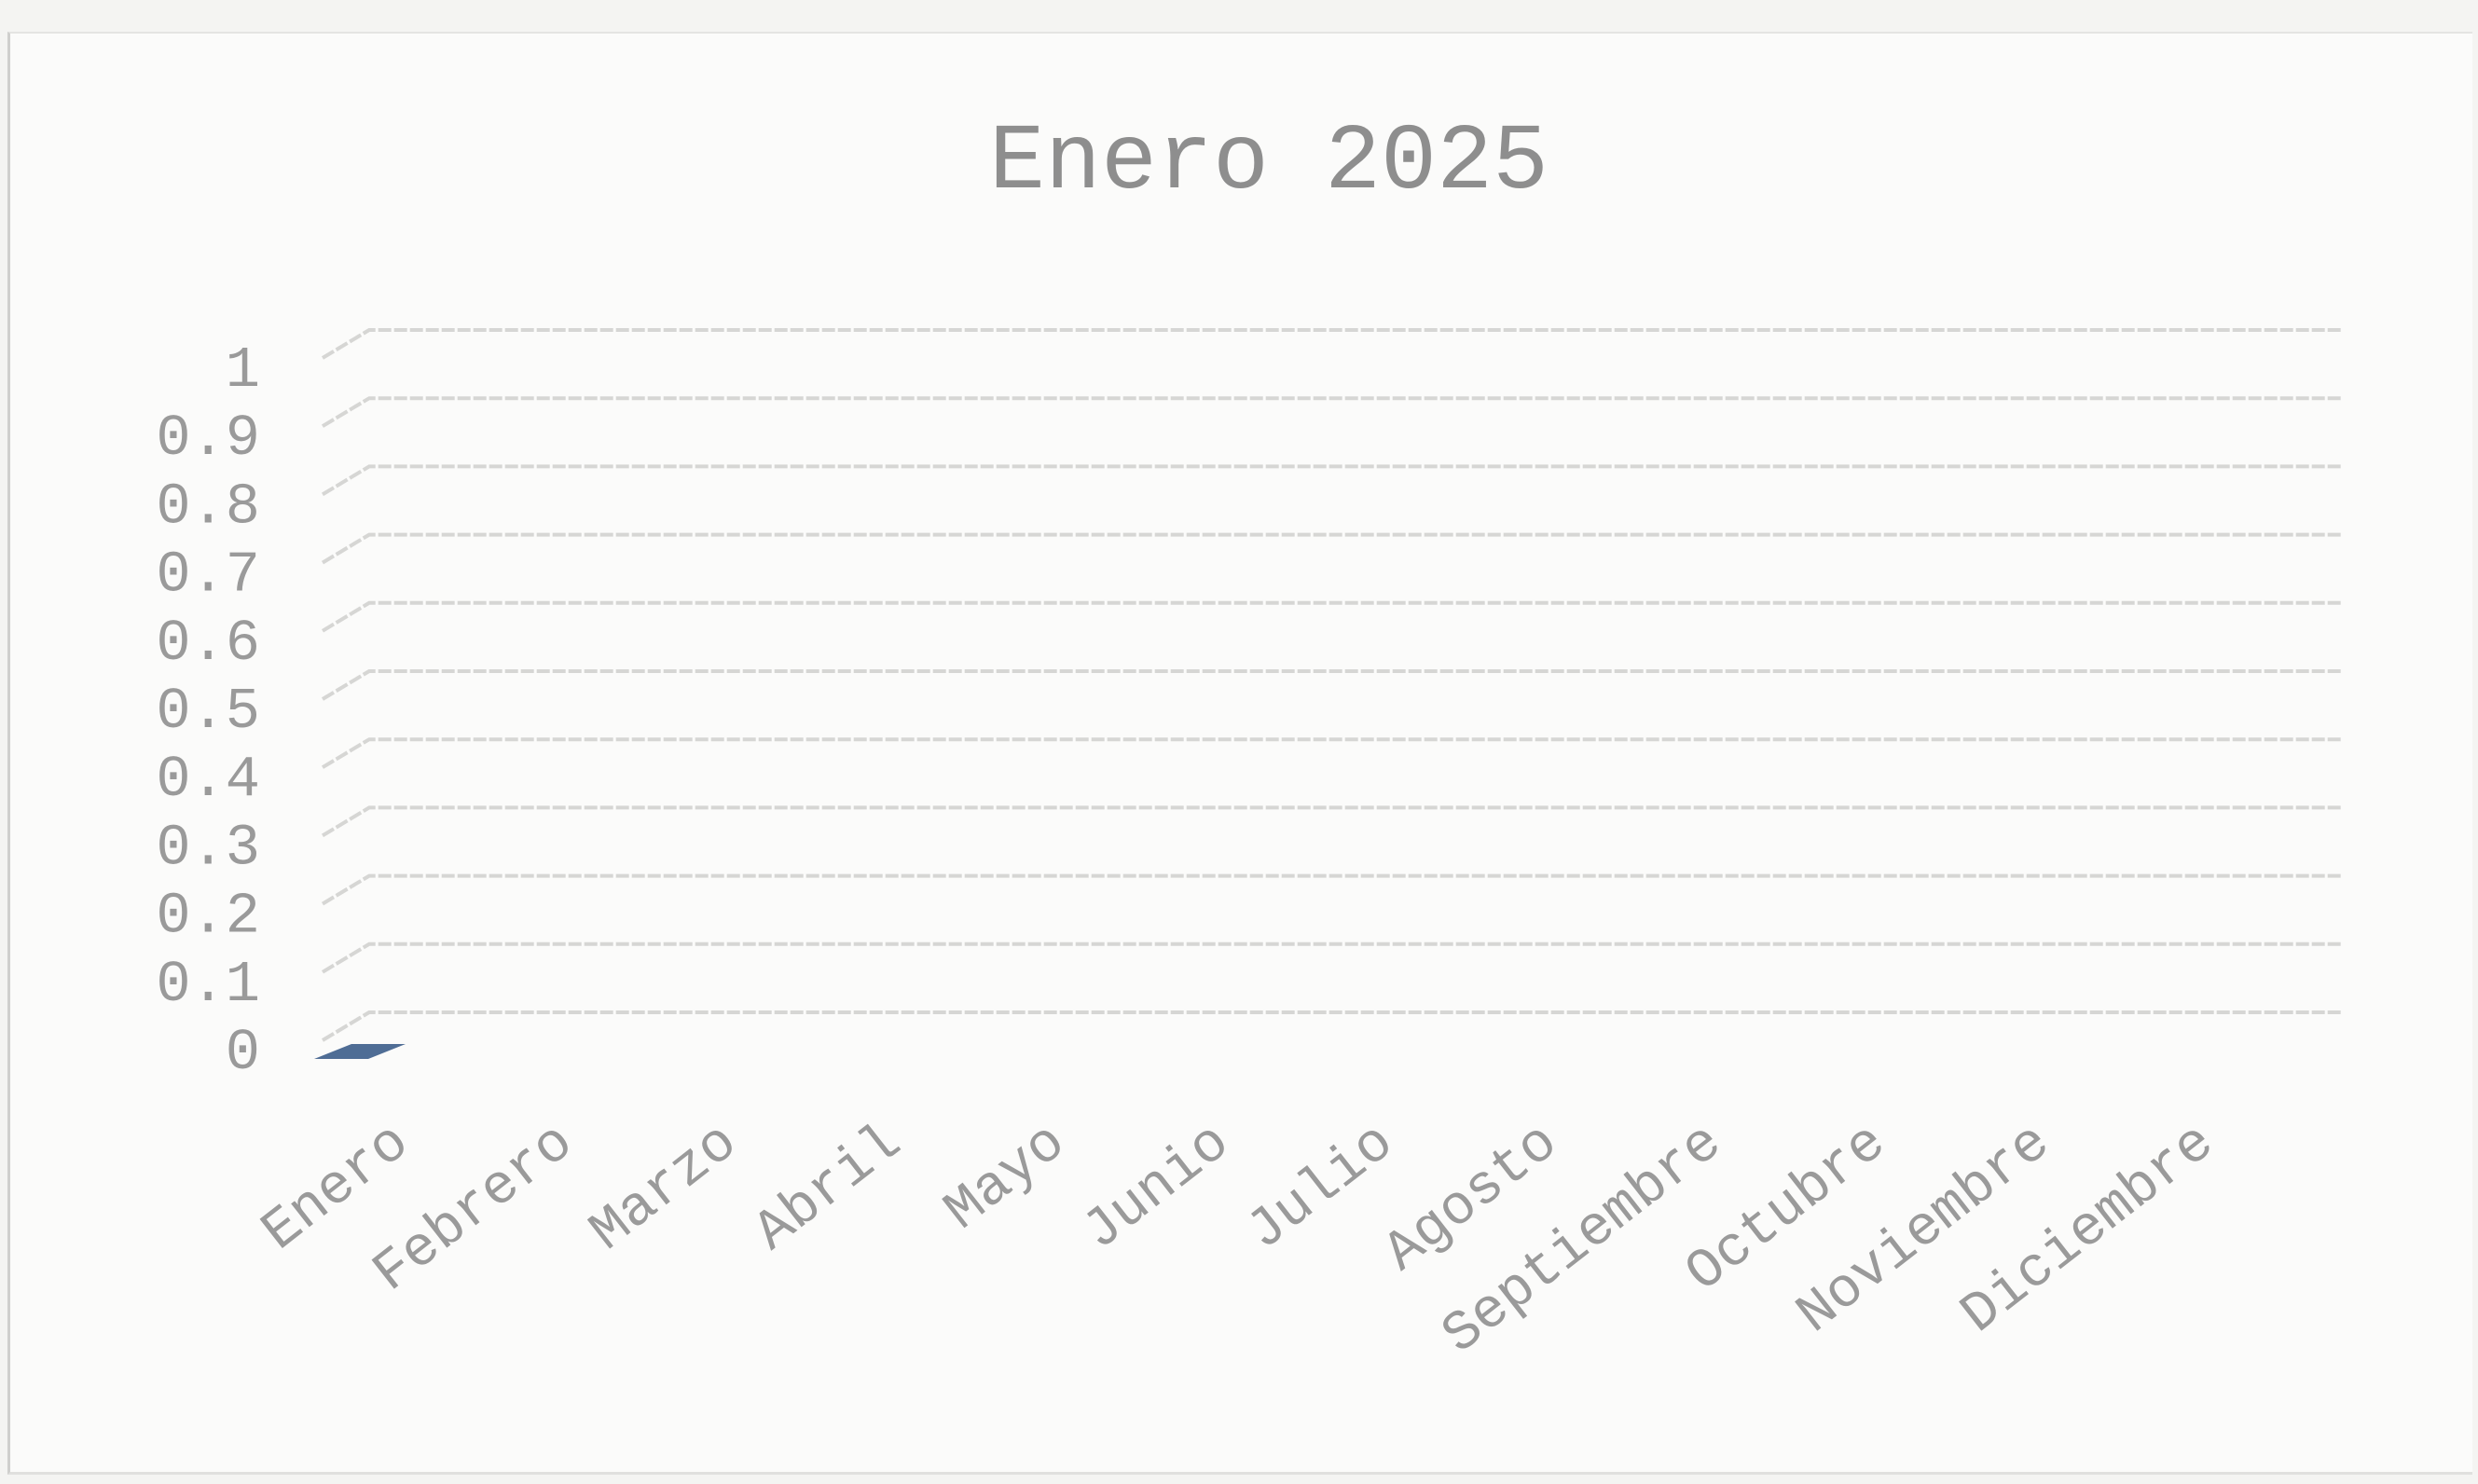 The image size is (2478, 1484). Describe the element at coordinates (208, 438) in the screenshot. I see `y-tick-label: 0.9` at that location.